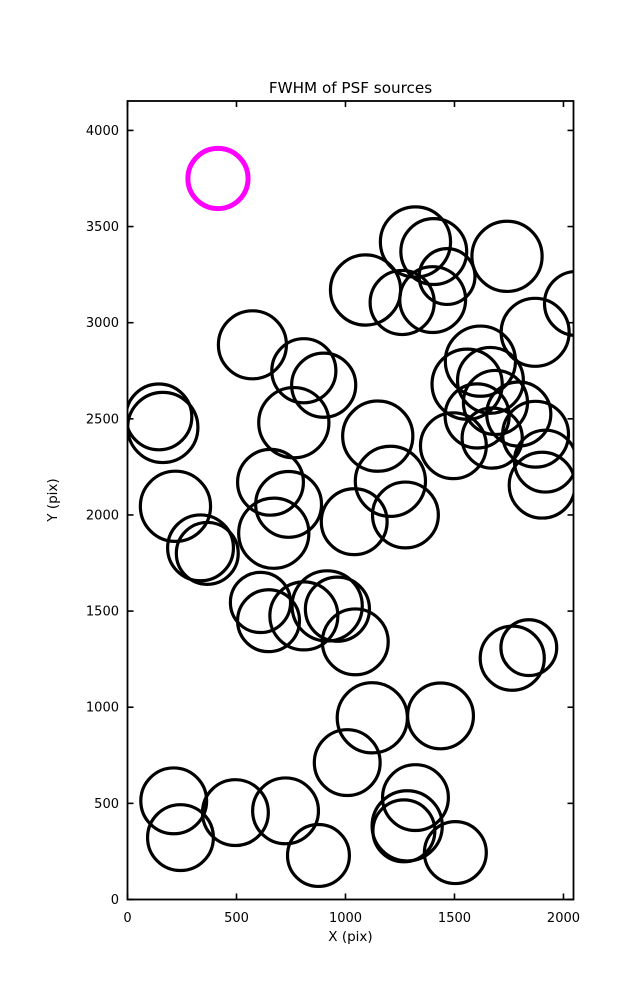 Image resolution: width=637 pixels, height=1000 pixels. What do you see at coordinates (115, 900) in the screenshot?
I see `y-tick-label: 0` at bounding box center [115, 900].